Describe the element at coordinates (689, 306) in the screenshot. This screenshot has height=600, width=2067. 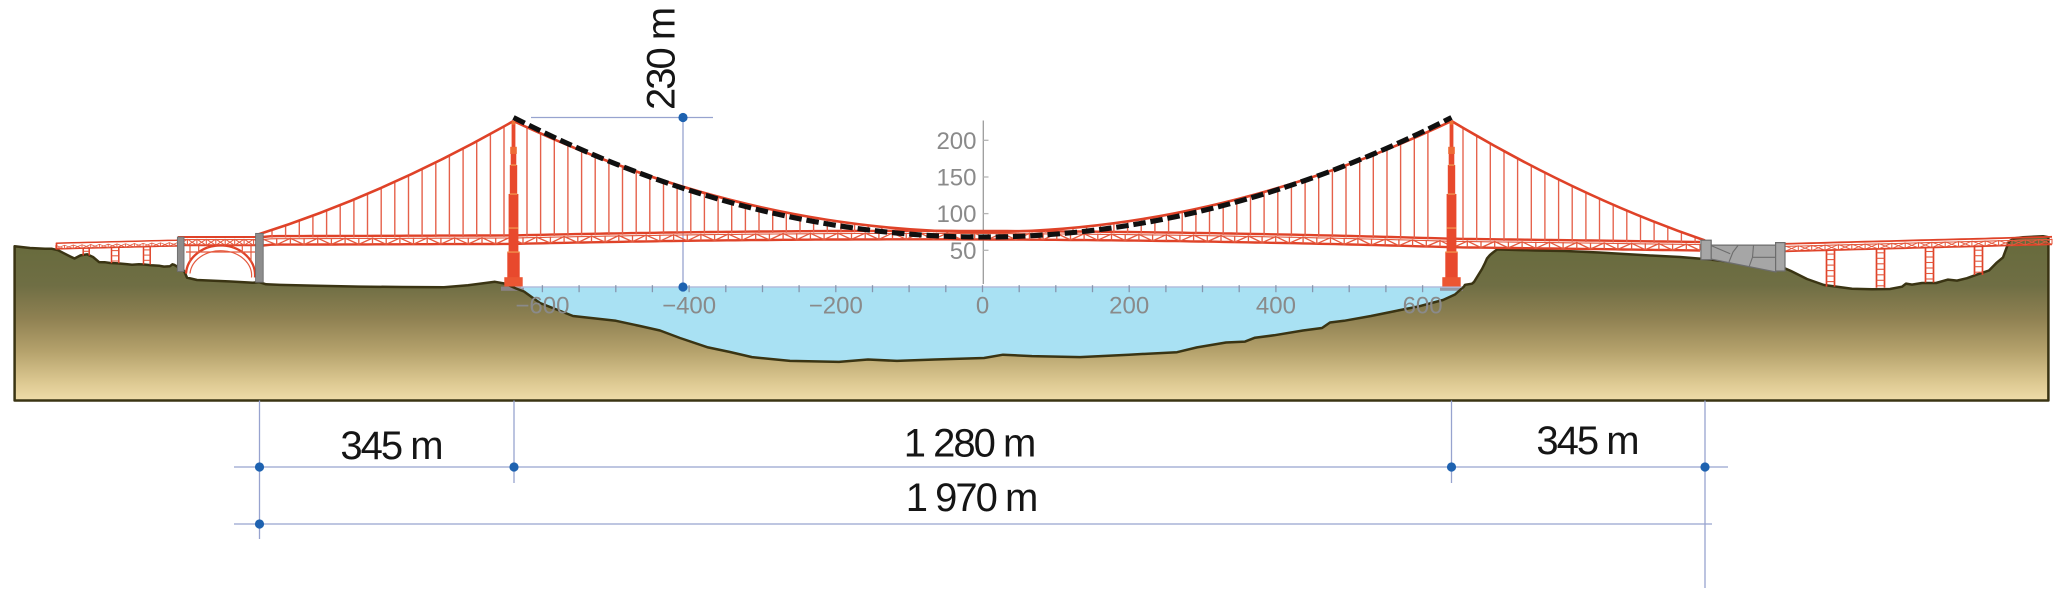
I see `svg-text: −400` at that location.